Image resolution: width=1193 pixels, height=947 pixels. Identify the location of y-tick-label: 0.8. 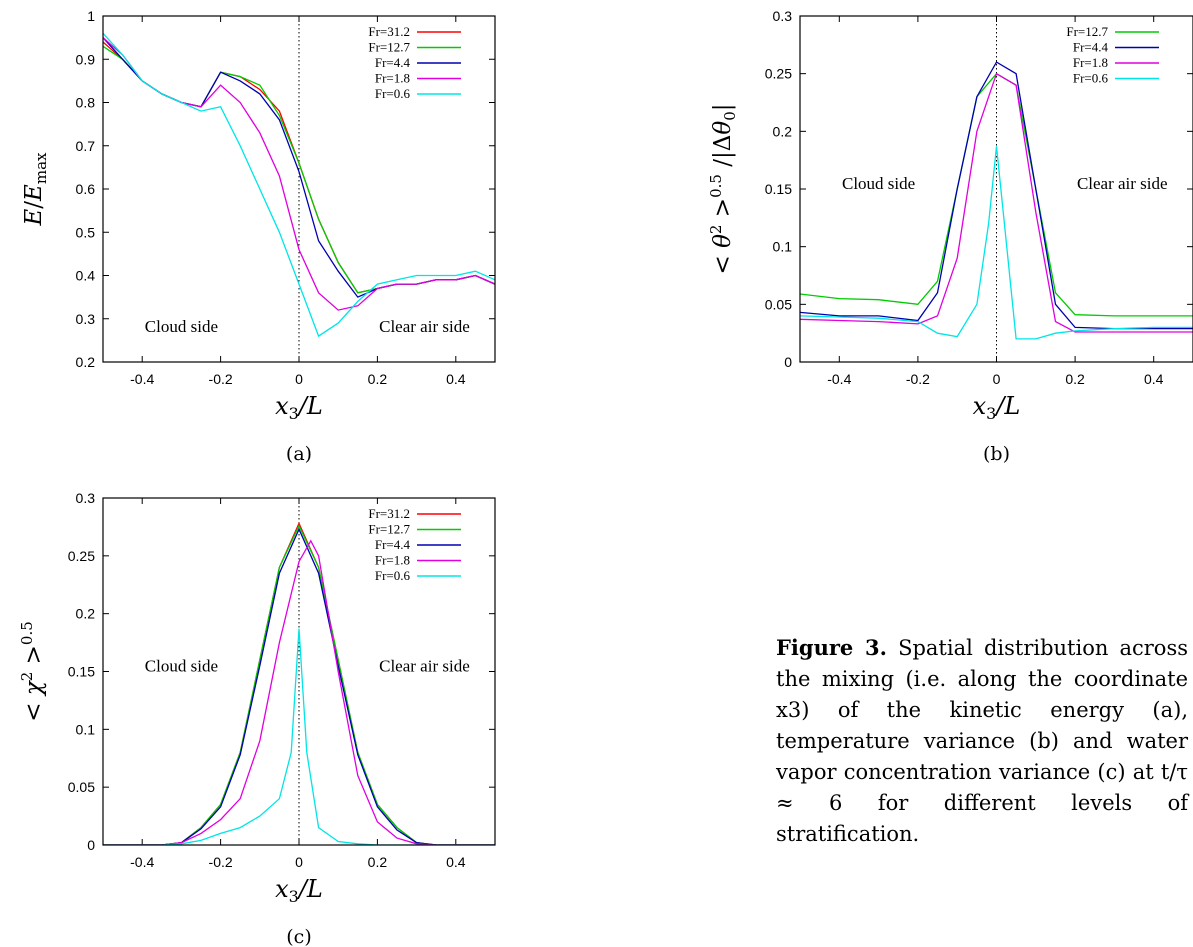
(86, 103).